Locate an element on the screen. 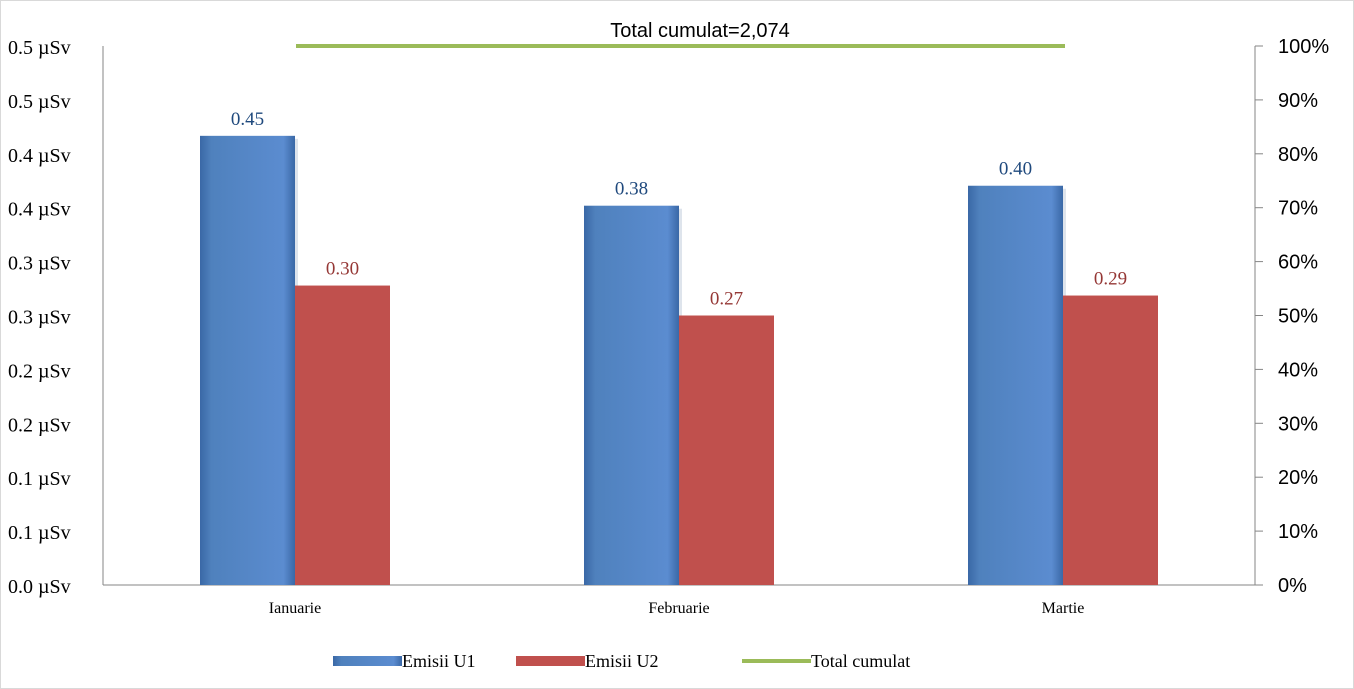 This screenshot has height=689, width=1354. bar-u2-martie is located at coordinates (1110, 440).